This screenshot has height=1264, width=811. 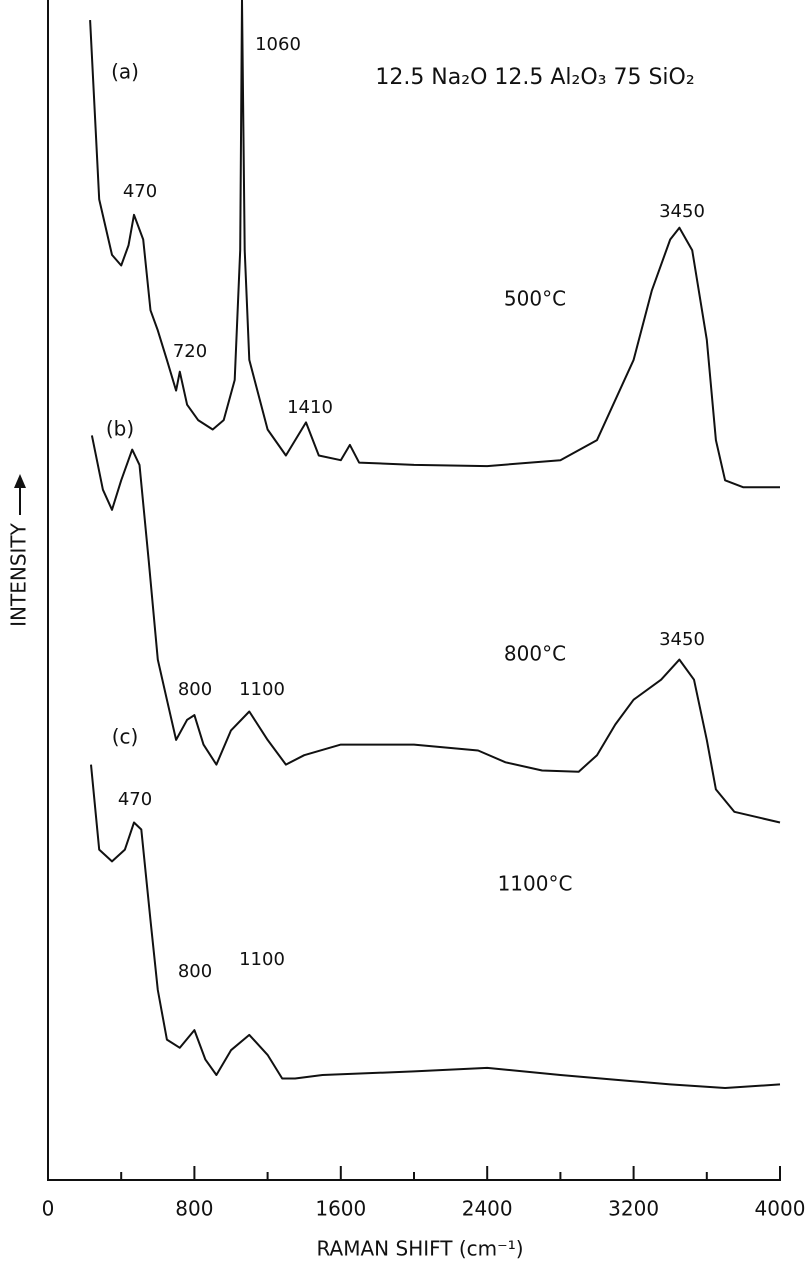 What do you see at coordinates (534, 77) in the screenshot?
I see `chart-title: 12.5 Na₂O 12.5 Al₂O₃ 75 SiO₂` at bounding box center [534, 77].